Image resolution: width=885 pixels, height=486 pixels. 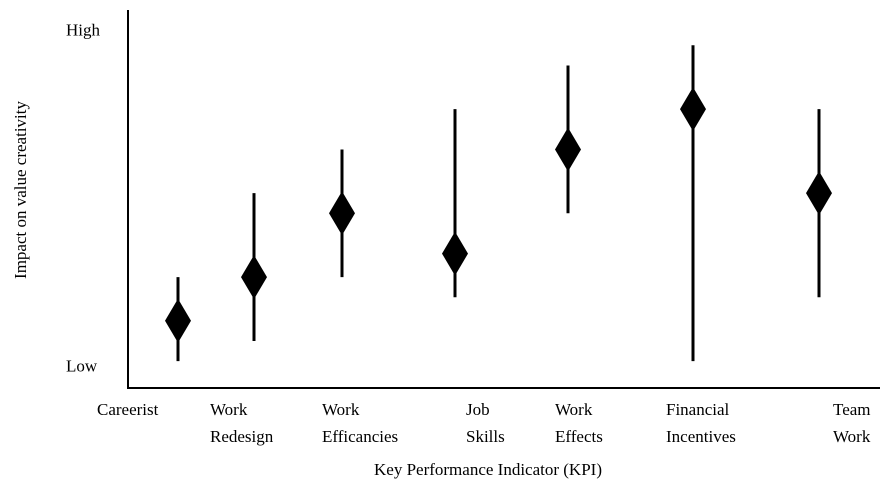 I want to click on x-tick-label: Skills, so click(x=485, y=436).